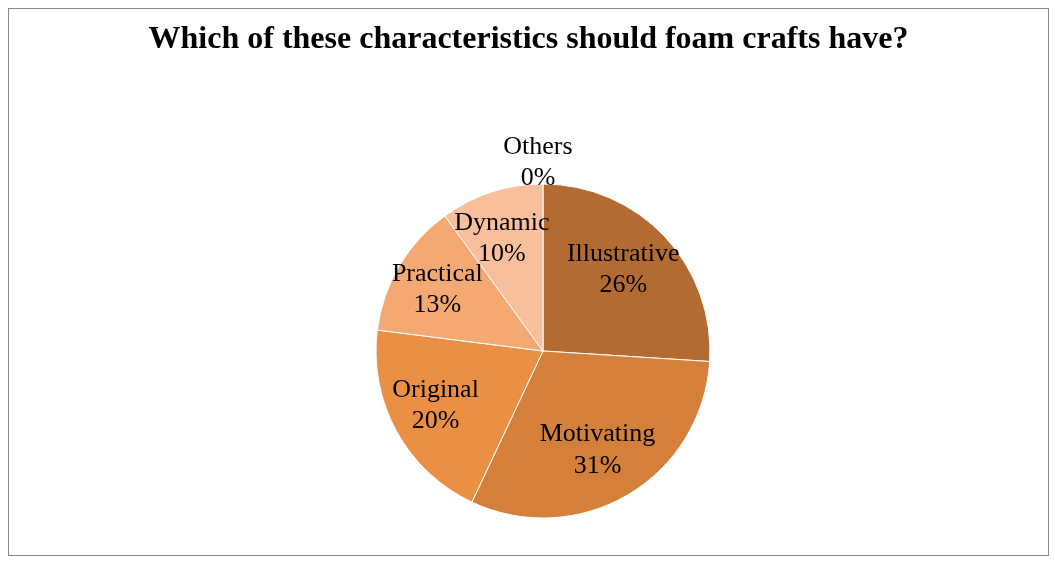 Image resolution: width=1055 pixels, height=562 pixels. Describe the element at coordinates (435, 420) in the screenshot. I see `data-label: 20%` at that location.